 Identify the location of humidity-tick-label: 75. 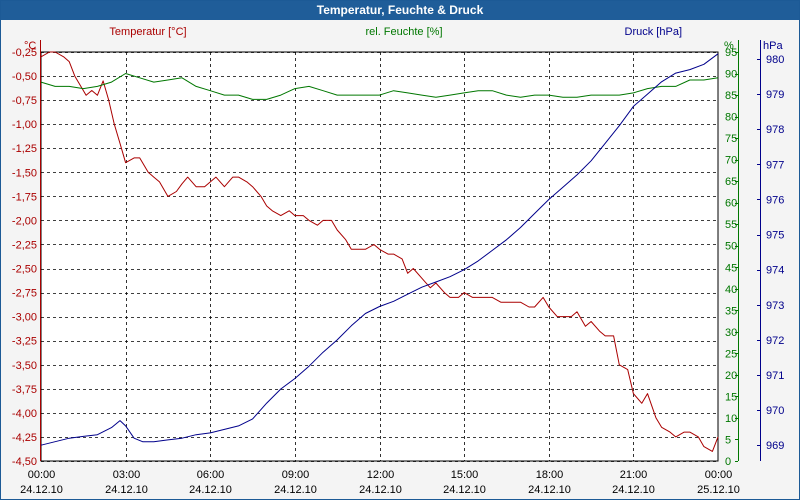
(731, 139).